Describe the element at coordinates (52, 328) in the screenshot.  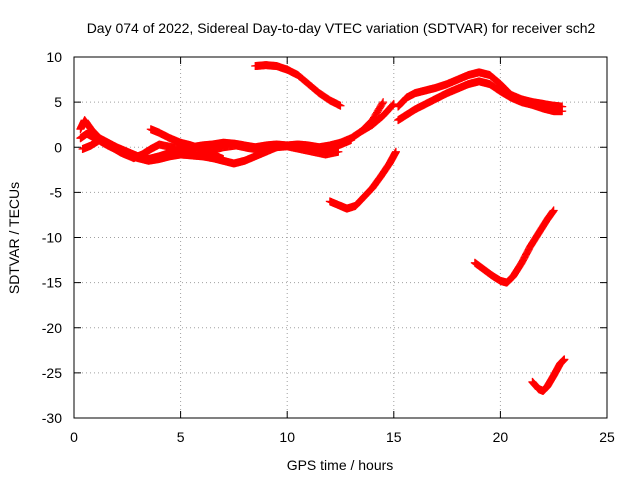
I see `y-tick-label: -20` at that location.